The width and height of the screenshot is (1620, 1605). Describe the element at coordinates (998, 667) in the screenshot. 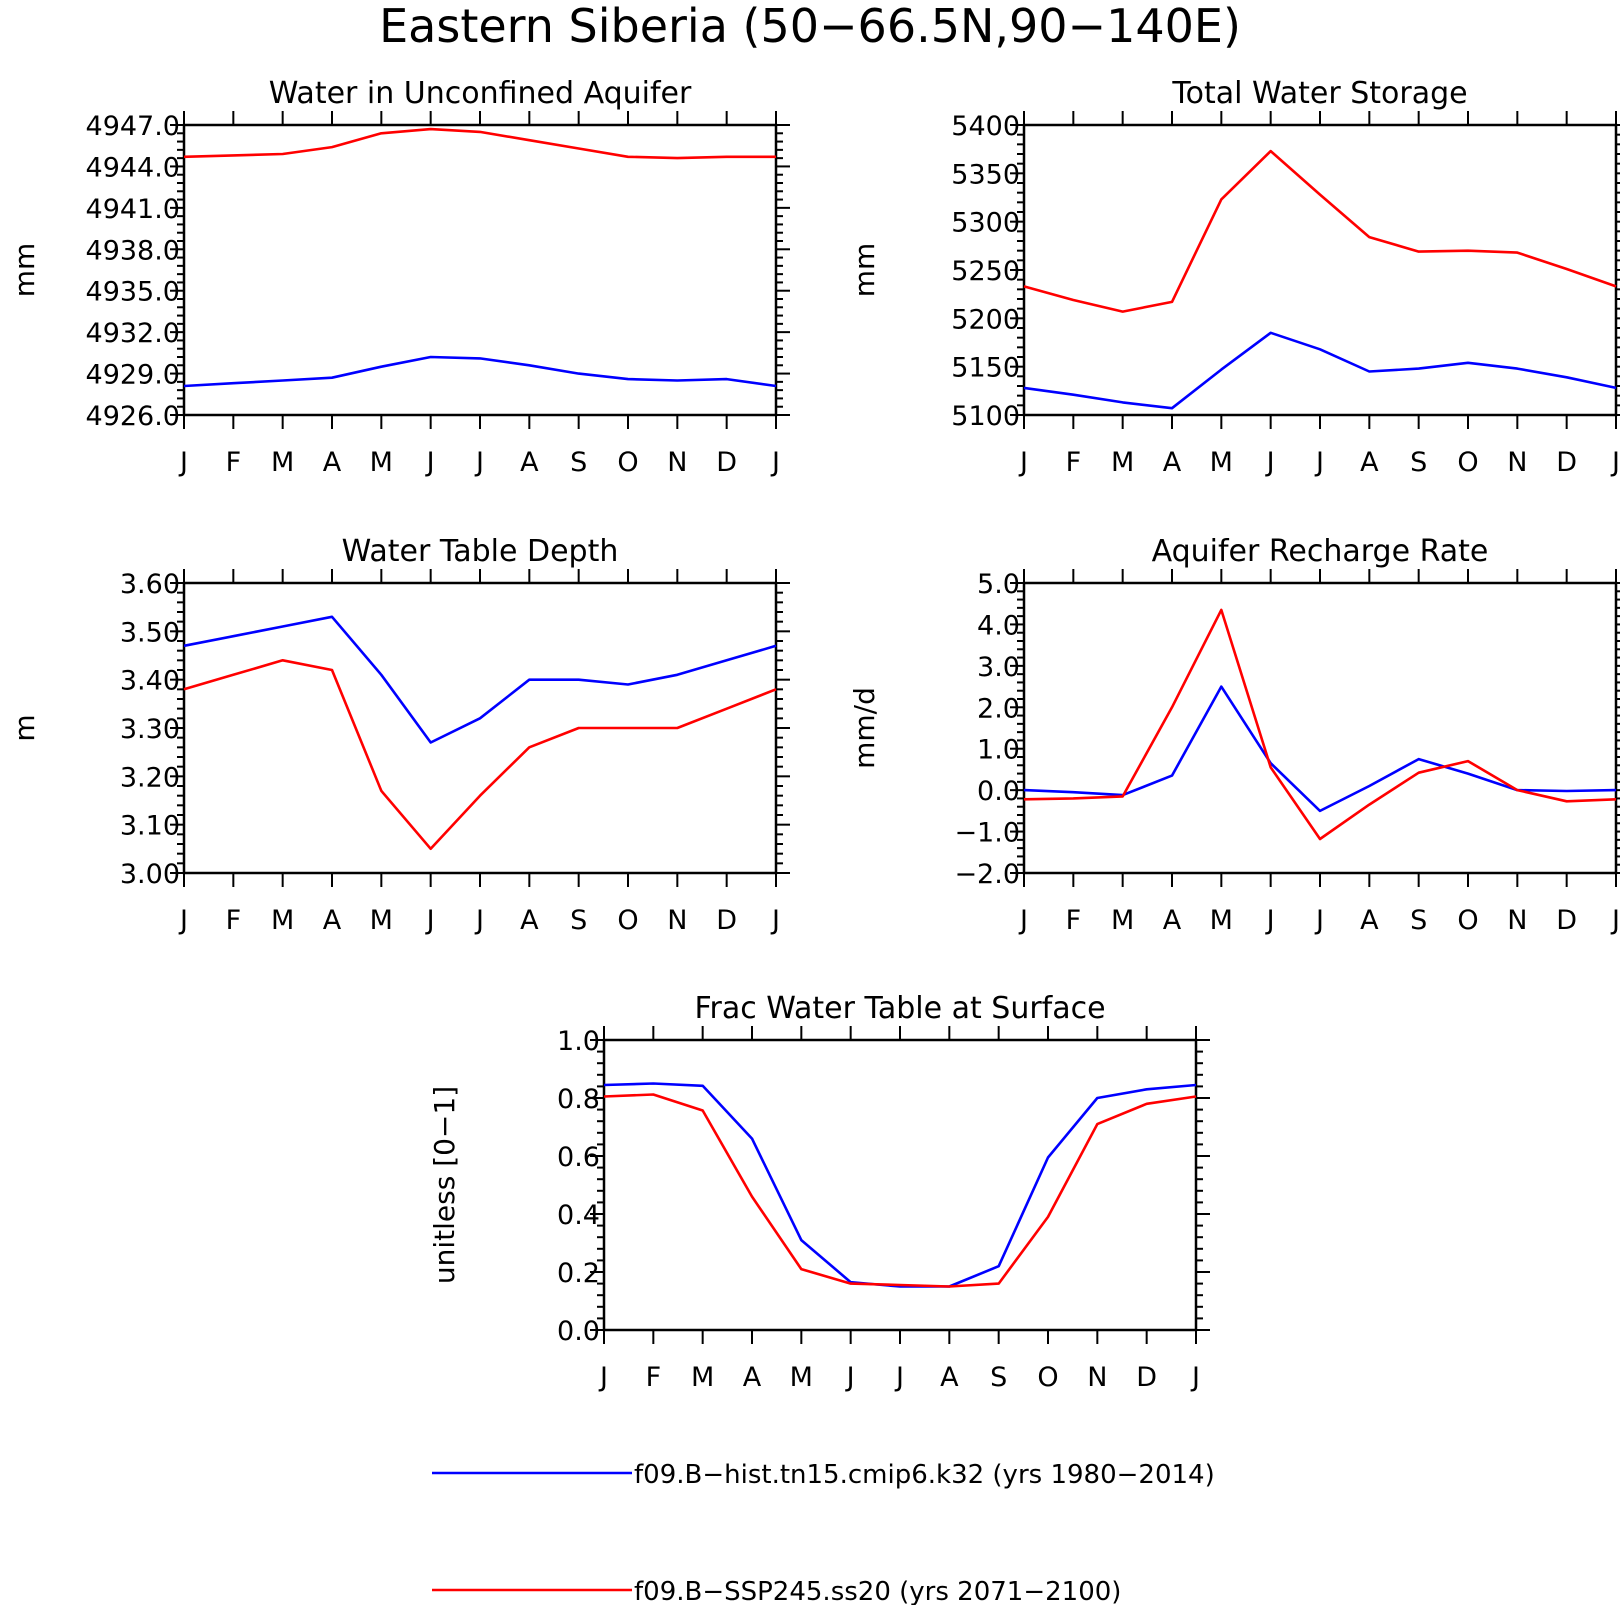

I see `y-tick-label: 3.0` at that location.